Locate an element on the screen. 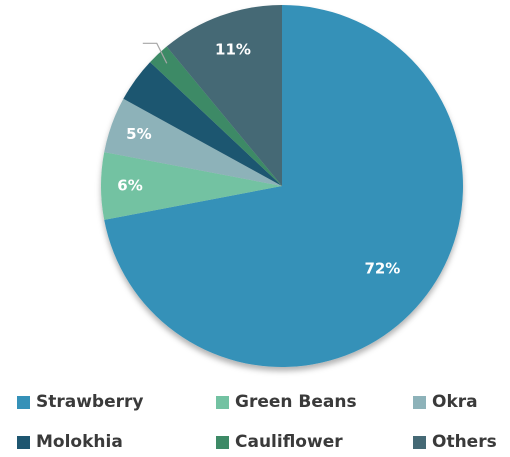 The width and height of the screenshot is (510, 457). data-label-others: 11% is located at coordinates (233, 49).